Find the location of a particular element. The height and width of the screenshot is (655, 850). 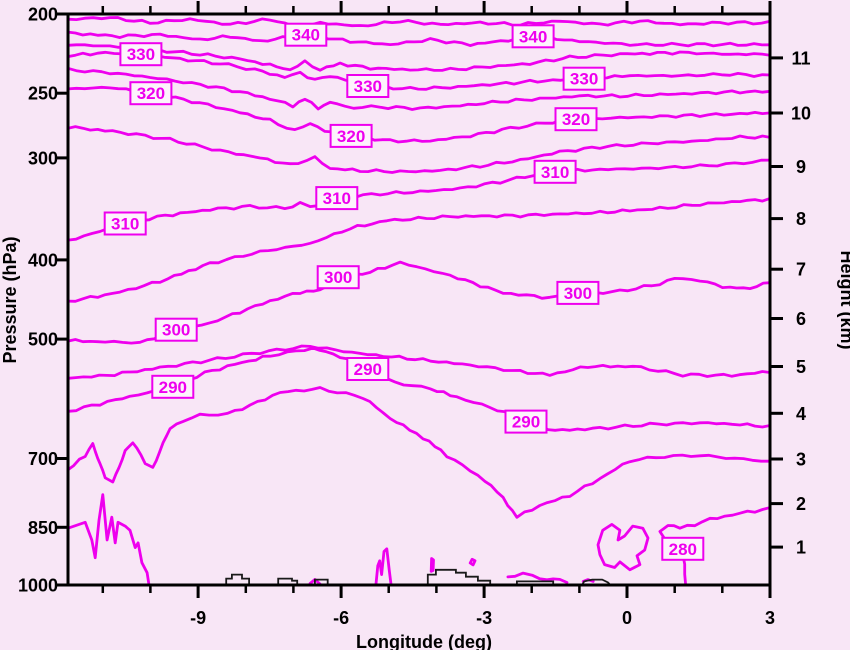

height-tick-label: 11 is located at coordinates (800, 58).